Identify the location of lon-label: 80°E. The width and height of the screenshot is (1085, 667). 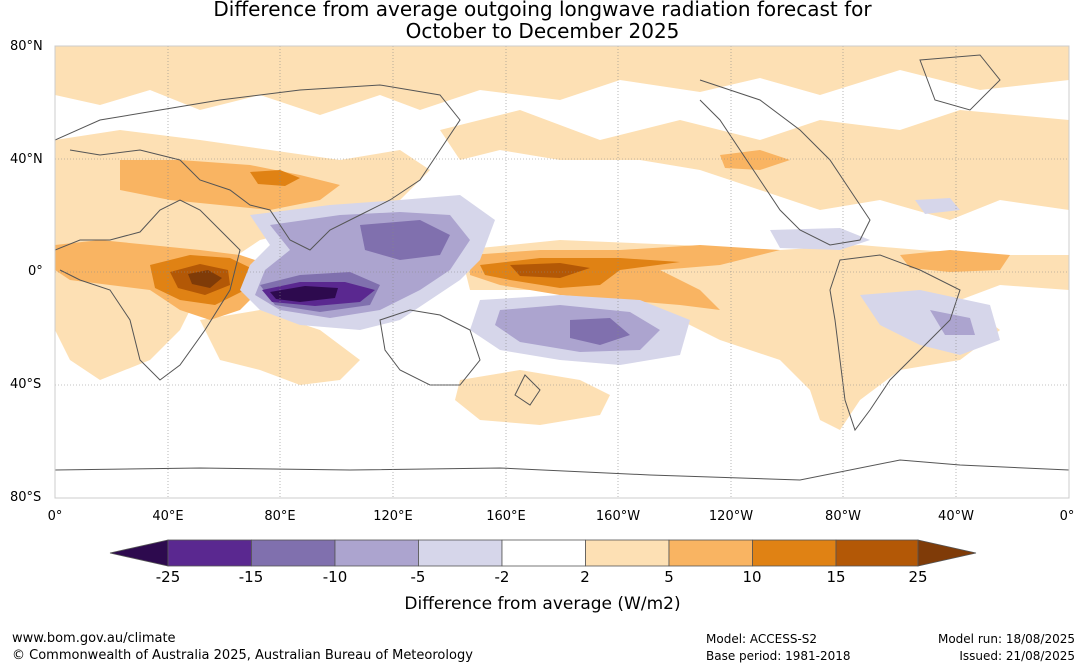
(280, 516).